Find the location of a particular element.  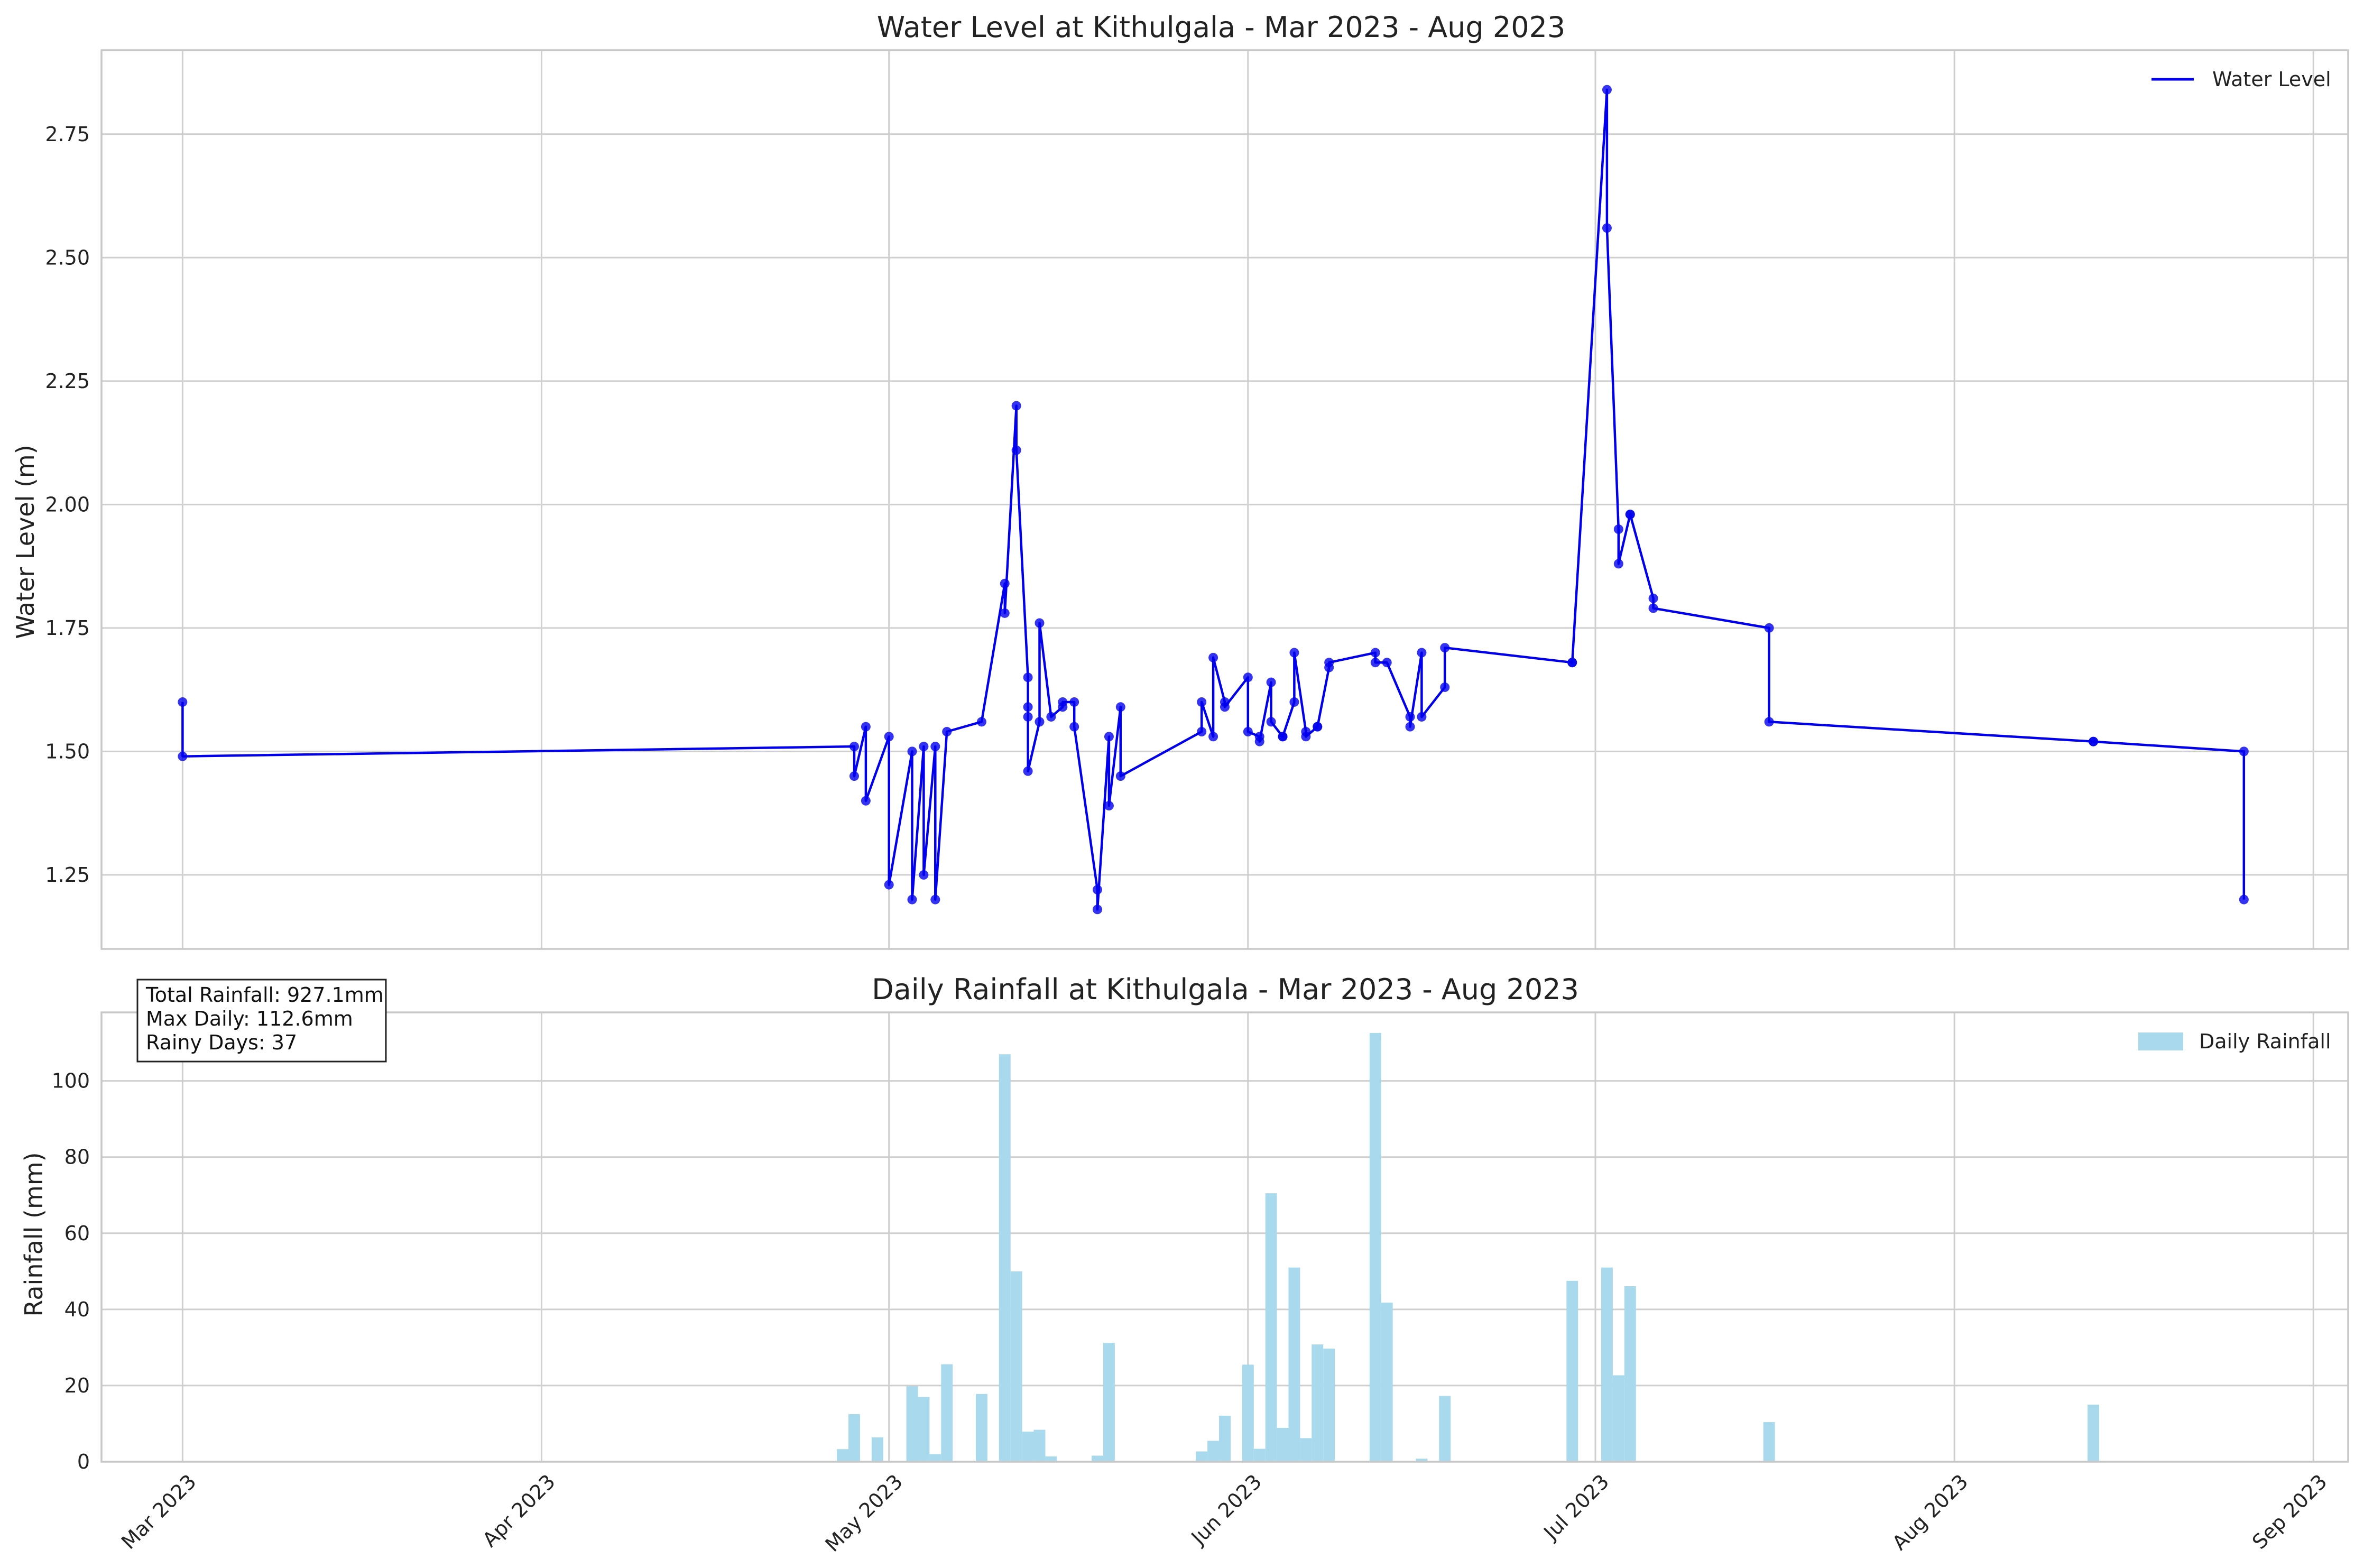

wl-y-tick-label: 1.75 is located at coordinates (67, 628).